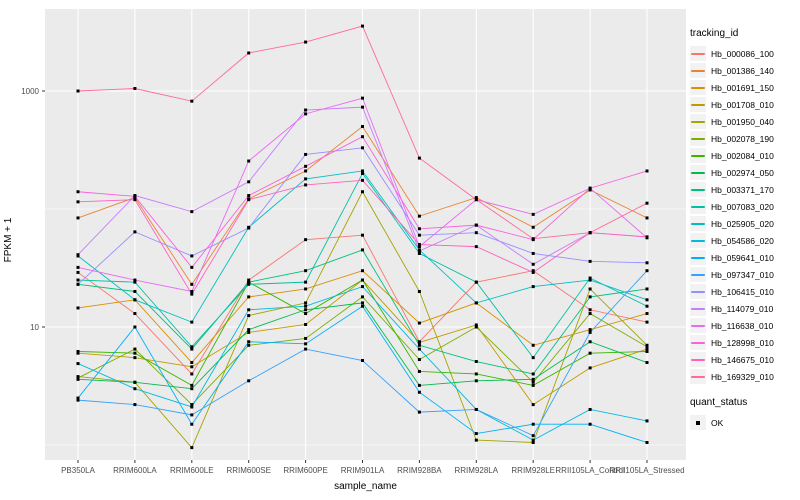 The width and height of the screenshot is (800, 500). I want to click on legend-entry-label: Hb_059641_010, so click(742, 257).